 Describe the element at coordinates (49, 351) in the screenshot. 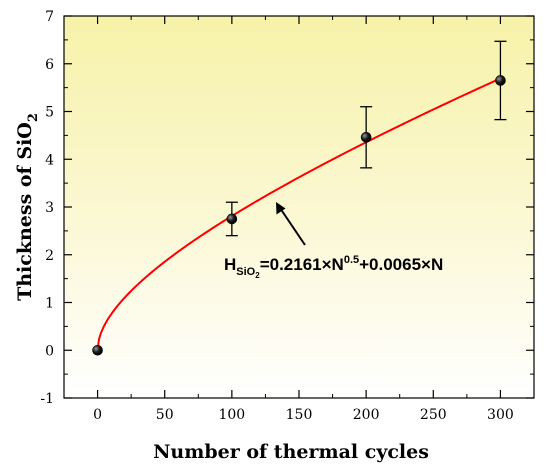

I see `y-tick-label: 0` at that location.